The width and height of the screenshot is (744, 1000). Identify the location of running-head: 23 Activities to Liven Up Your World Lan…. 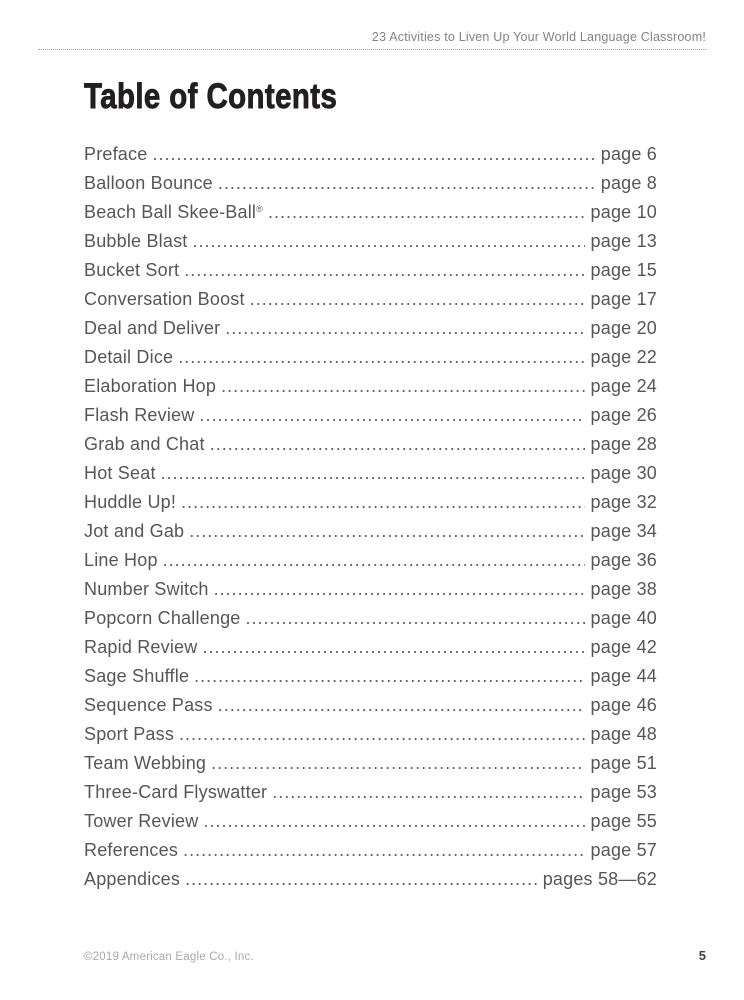
(372, 40).